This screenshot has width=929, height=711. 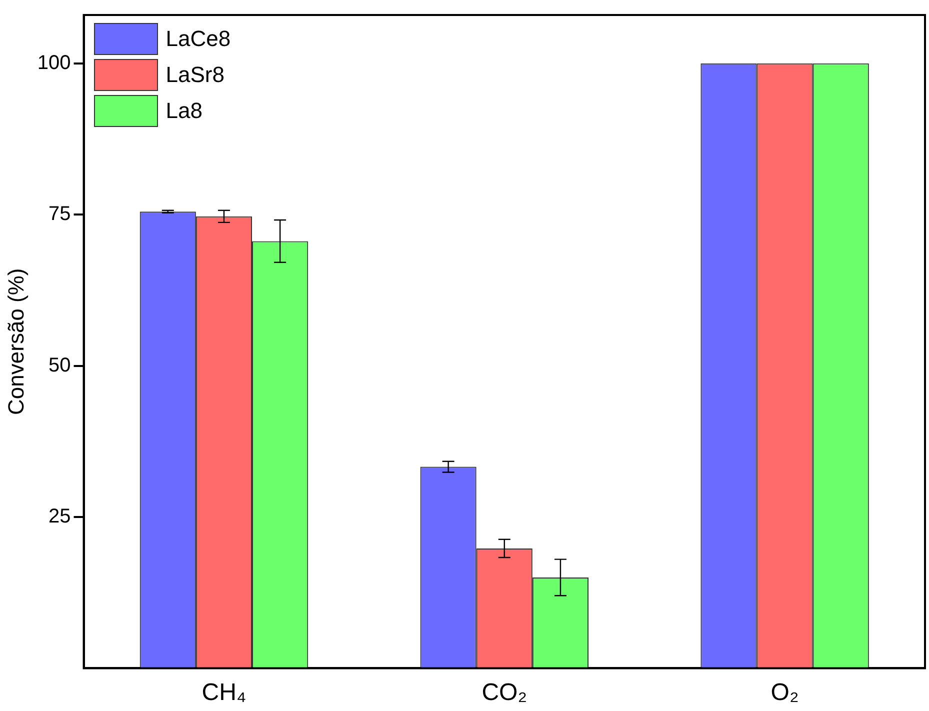 What do you see at coordinates (59, 214) in the screenshot?
I see `y-tick-label: 75` at bounding box center [59, 214].